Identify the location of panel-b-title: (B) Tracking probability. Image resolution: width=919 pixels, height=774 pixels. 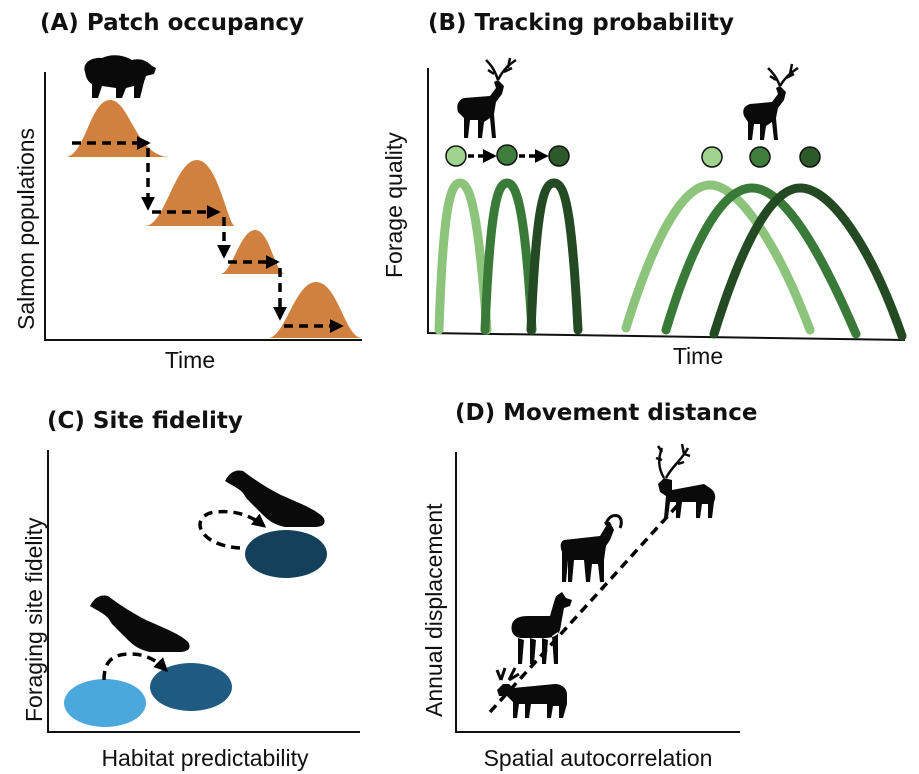
(581, 23).